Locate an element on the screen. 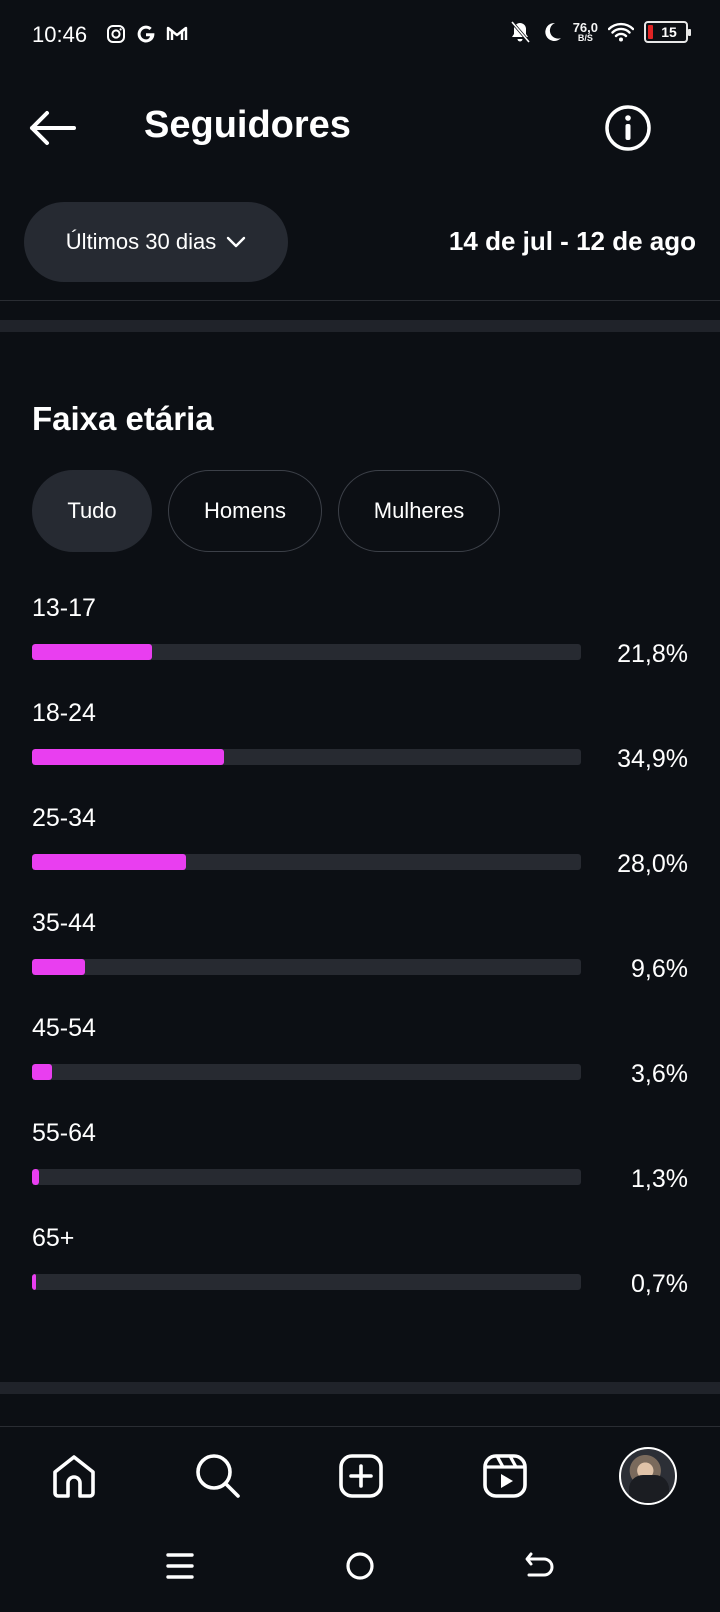 The width and height of the screenshot is (720, 1612). recents-icon is located at coordinates (180, 1566).